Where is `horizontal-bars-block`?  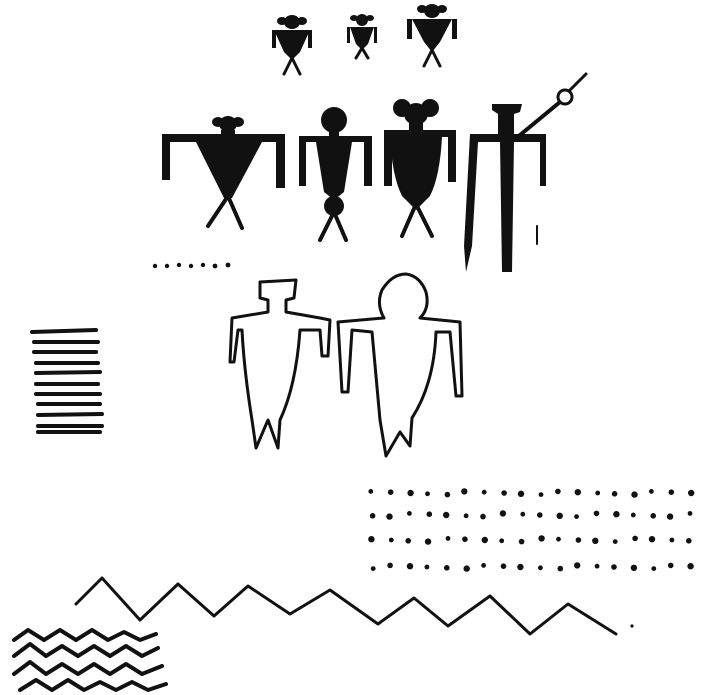
horizontal-bars-block is located at coordinates (67, 381).